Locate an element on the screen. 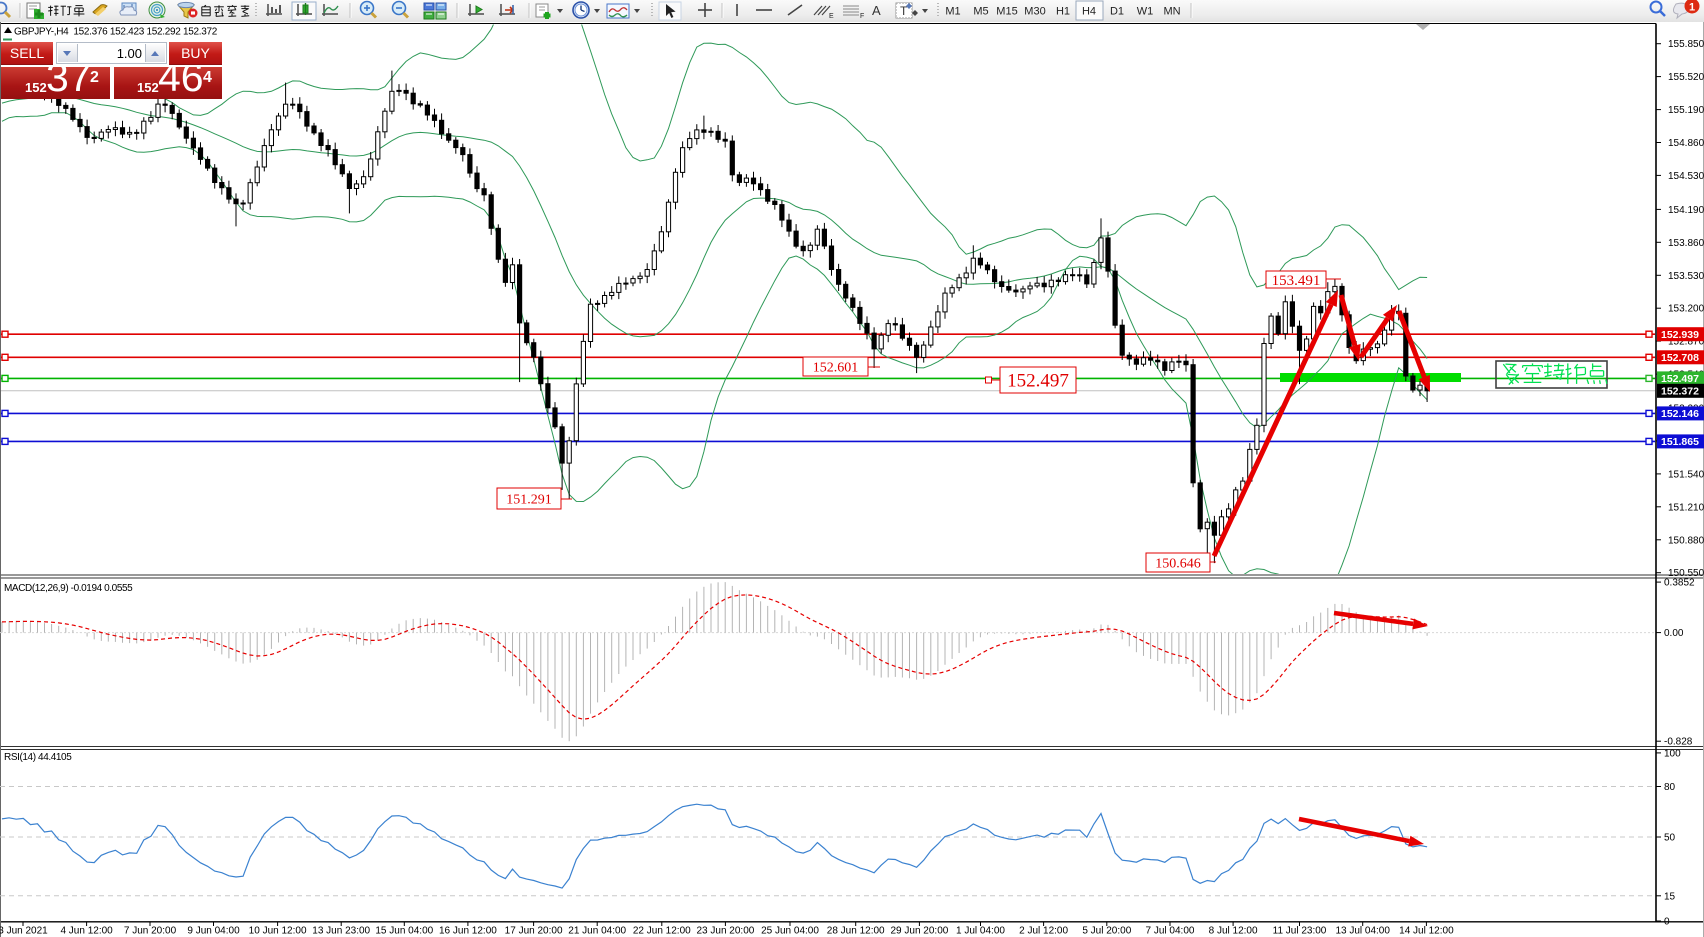 Image resolution: width=1704 pixels, height=937 pixels. svg-text: 3 Jun 2021 is located at coordinates (24, 931).